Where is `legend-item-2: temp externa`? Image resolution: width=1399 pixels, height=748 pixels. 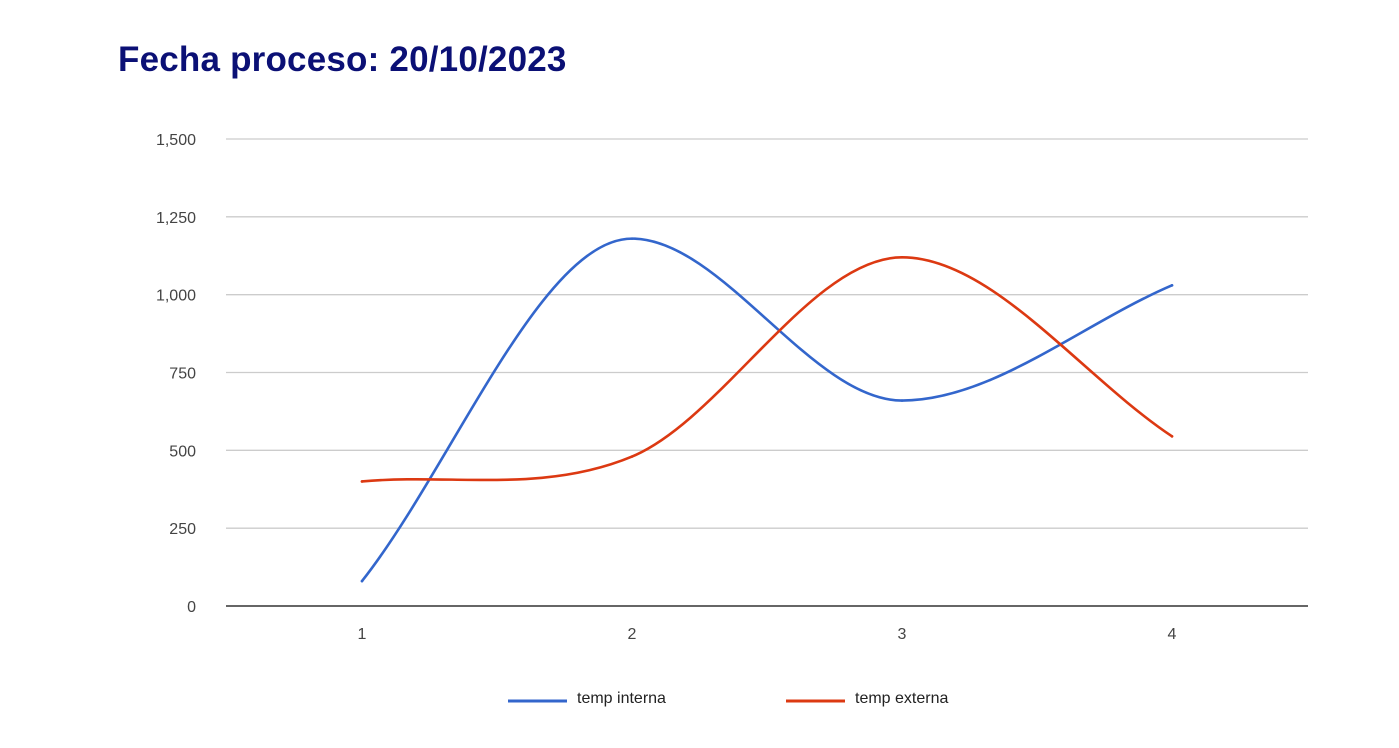
legend-item-2: temp externa is located at coordinates (867, 698).